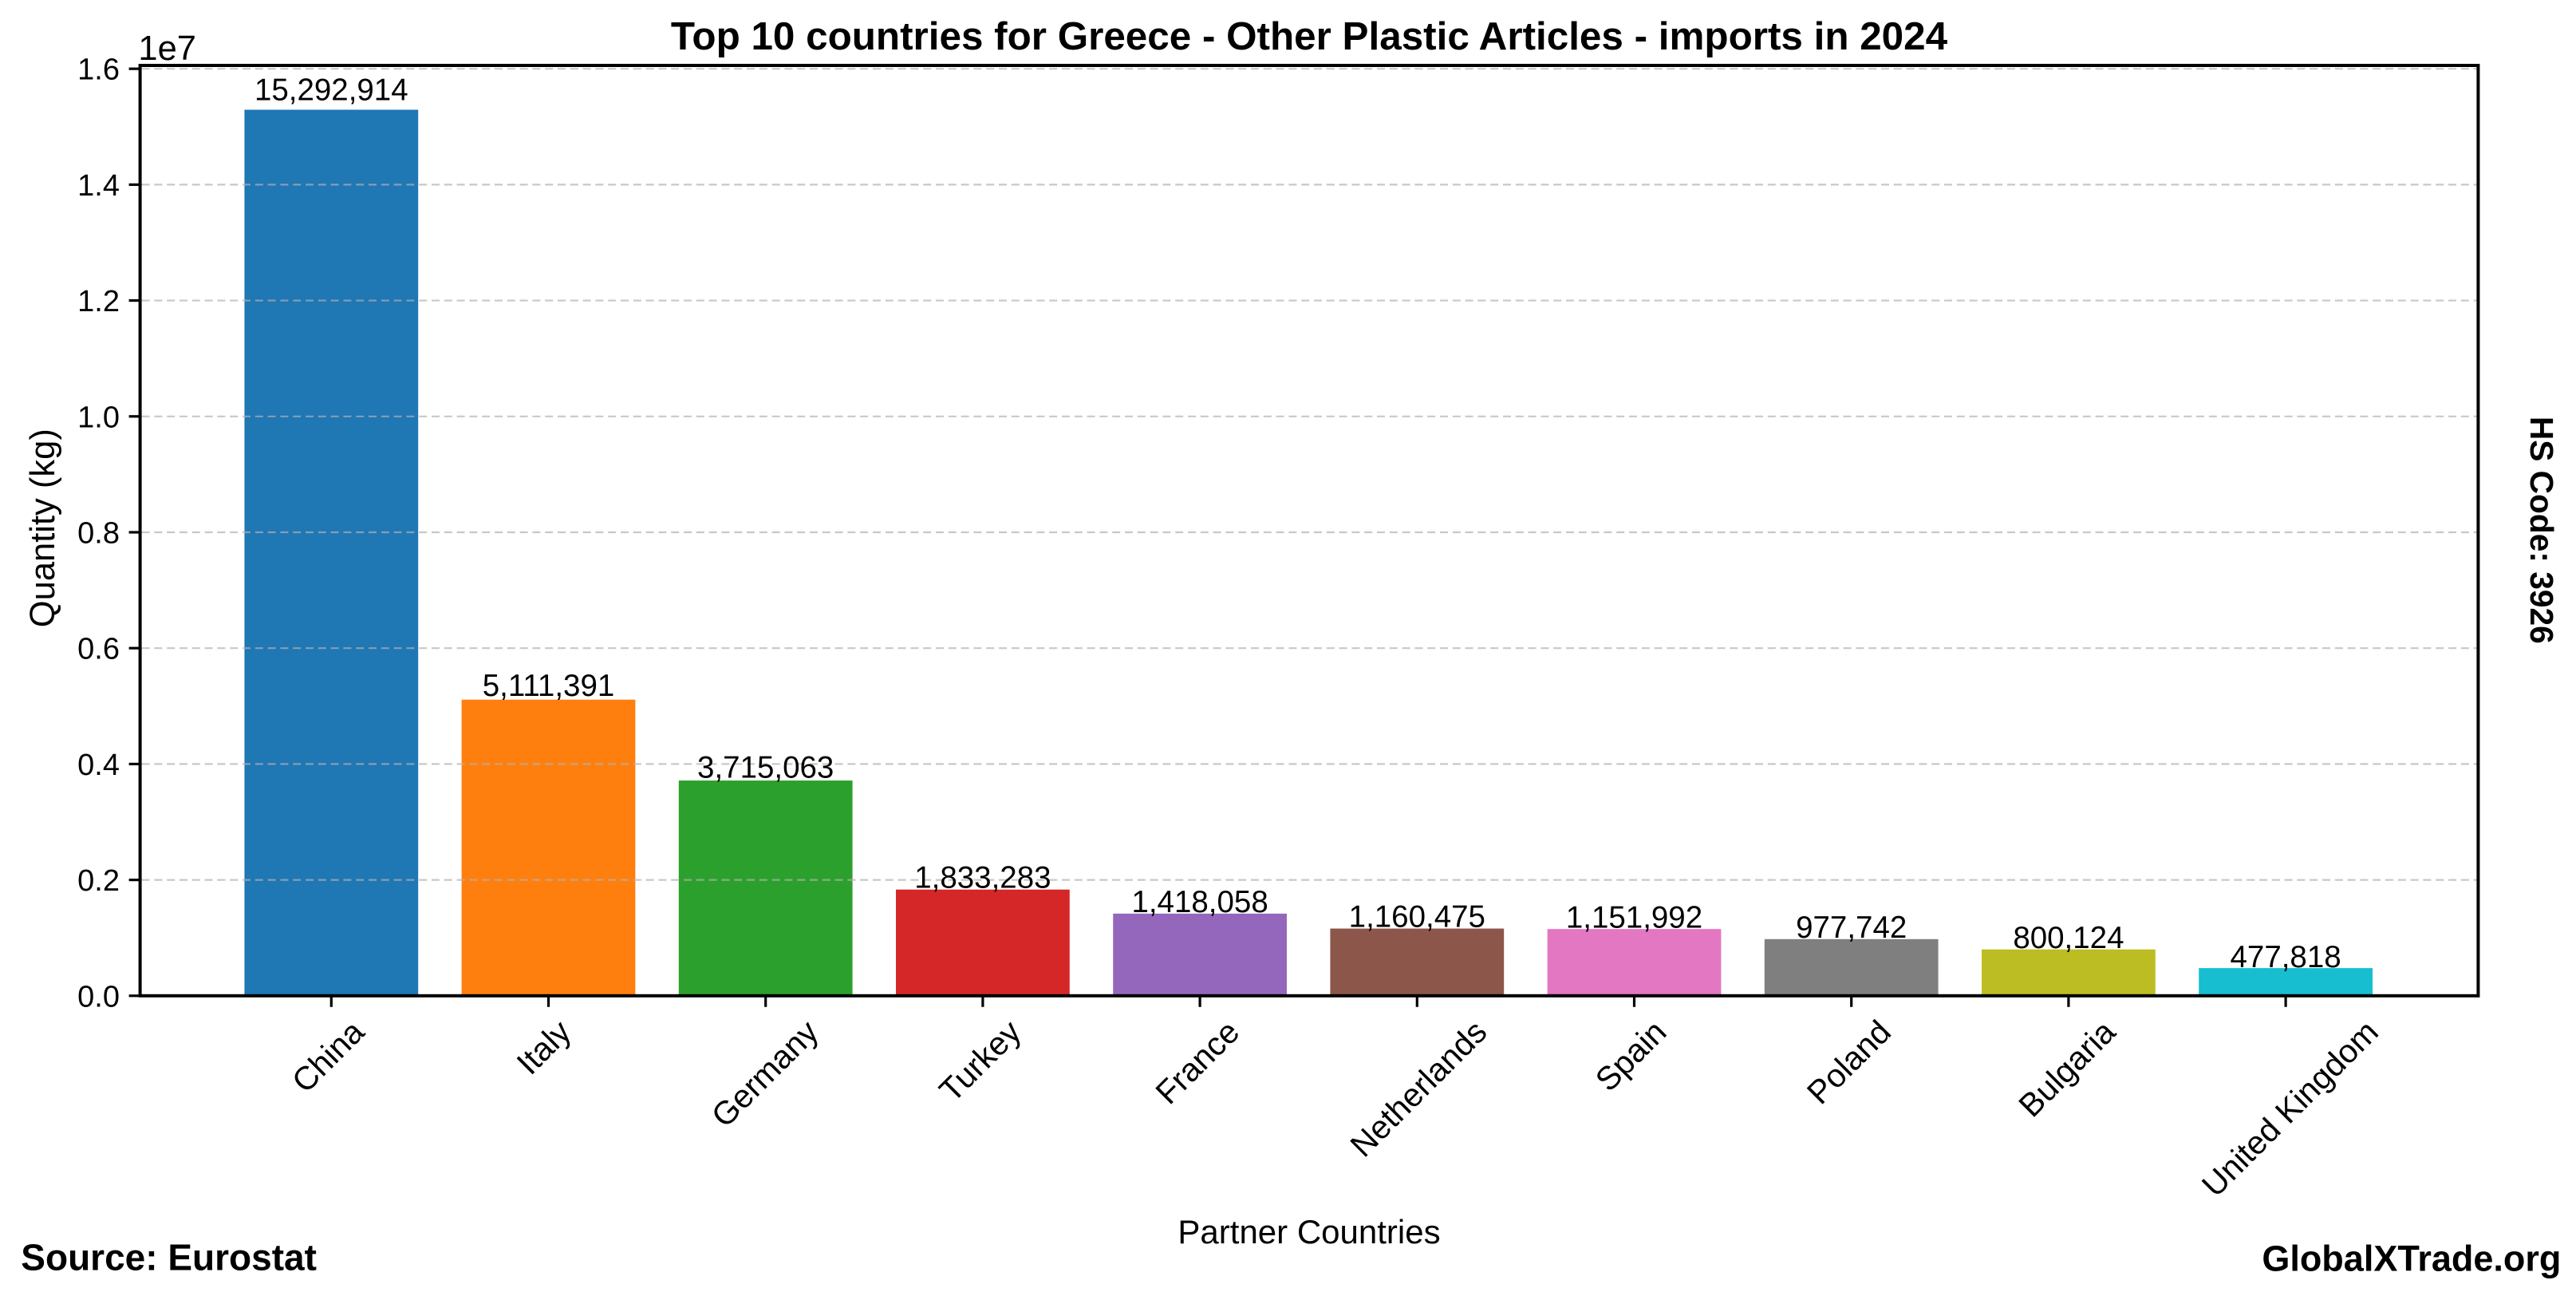 This screenshot has width=2576, height=1296. I want to click on svg-text: 977,742, so click(1851, 928).